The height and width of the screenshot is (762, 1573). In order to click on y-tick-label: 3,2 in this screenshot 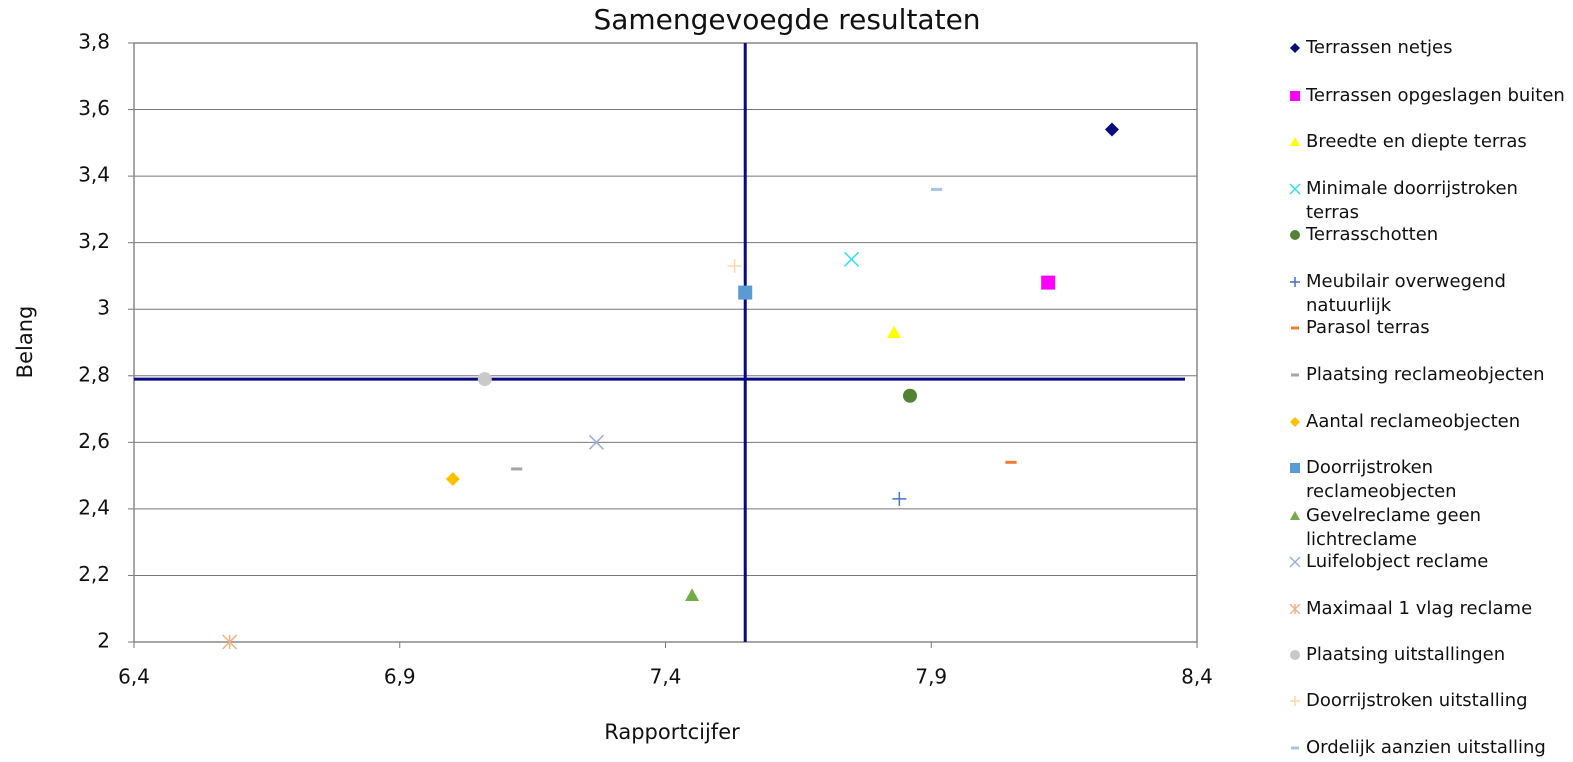, I will do `click(94, 241)`.